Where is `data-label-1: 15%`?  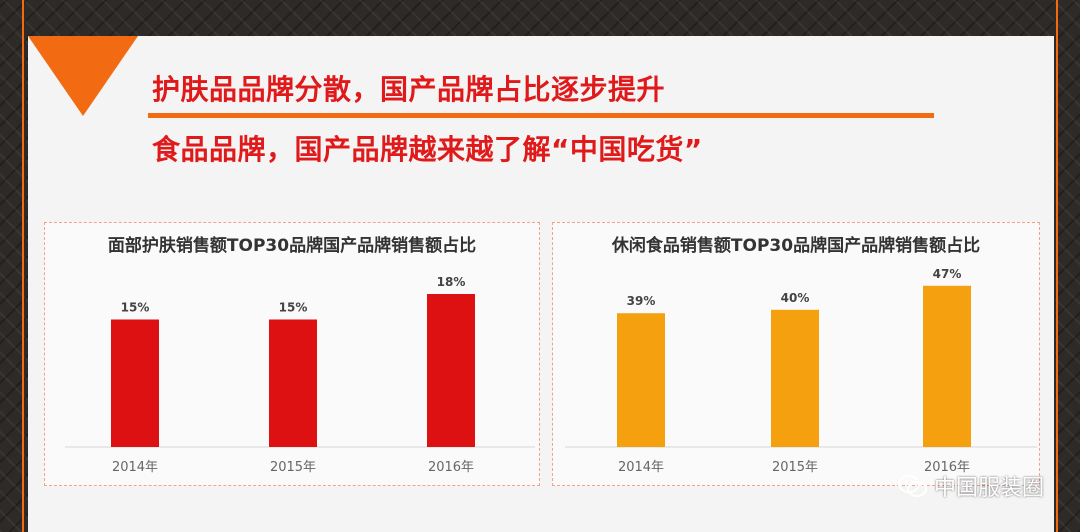 data-label-1: 15% is located at coordinates (293, 308).